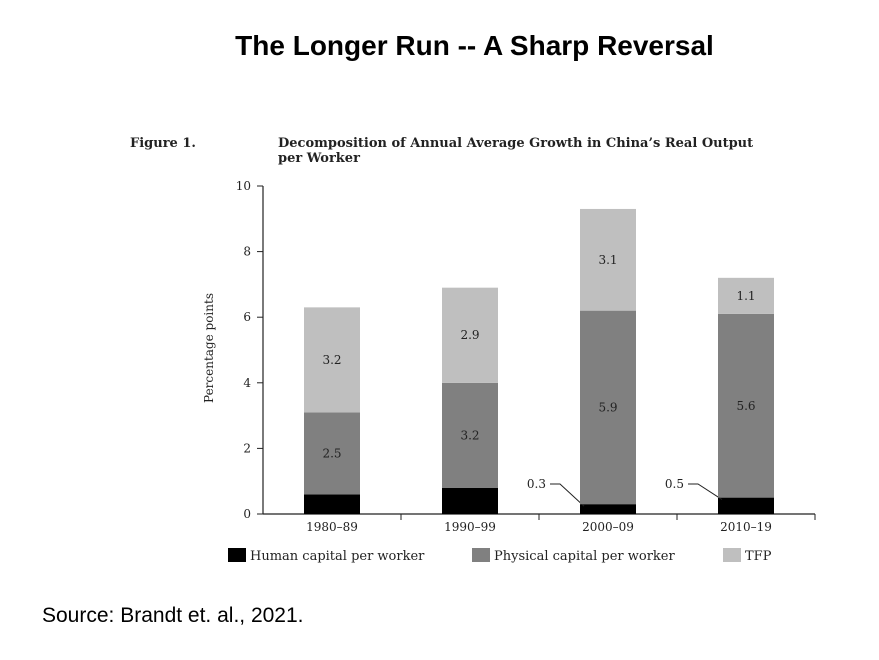 This screenshot has width=879, height=660. I want to click on data-label: 2.5, so click(331, 453).